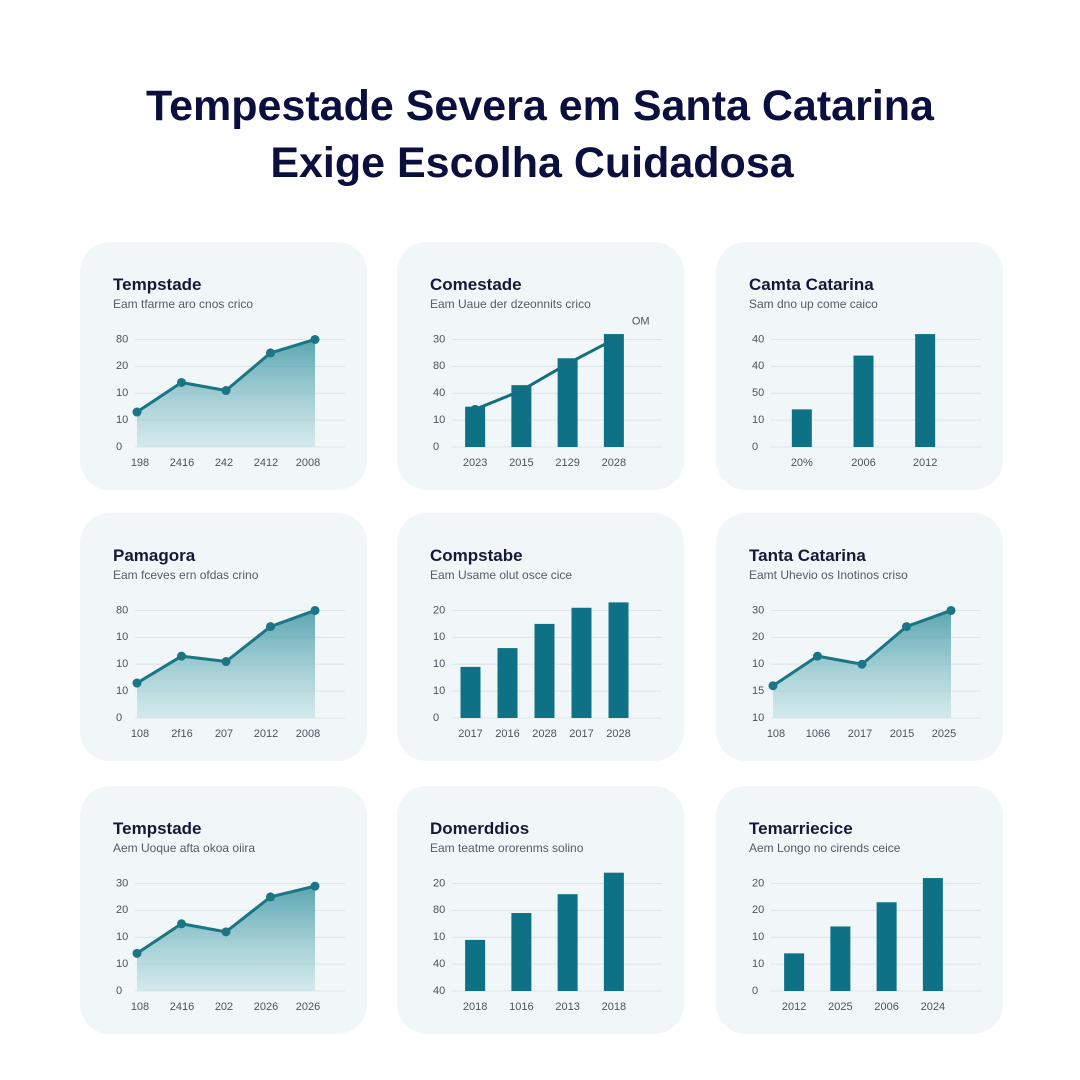  I want to click on x-tick-label: 242, so click(224, 463).